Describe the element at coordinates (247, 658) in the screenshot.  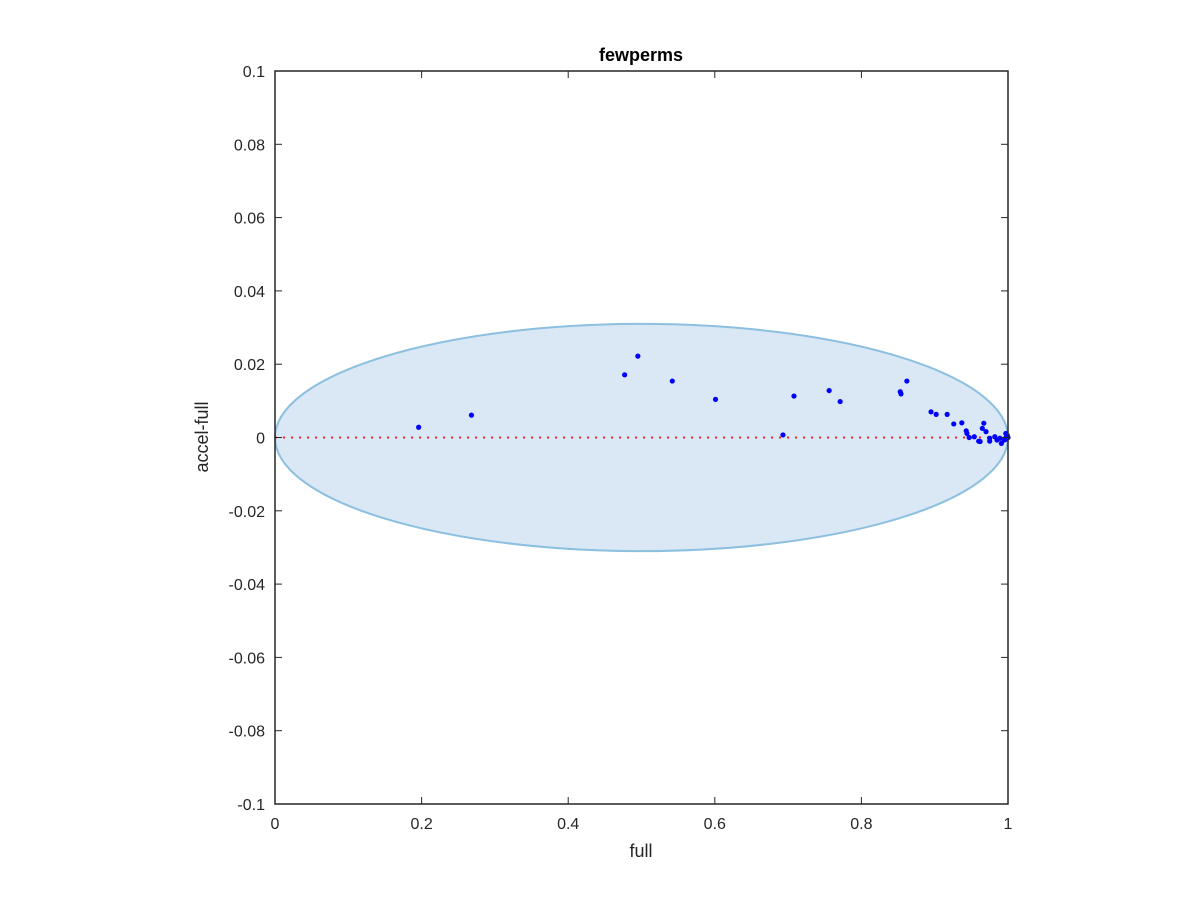
I see `y-tick-label: -0.06` at that location.